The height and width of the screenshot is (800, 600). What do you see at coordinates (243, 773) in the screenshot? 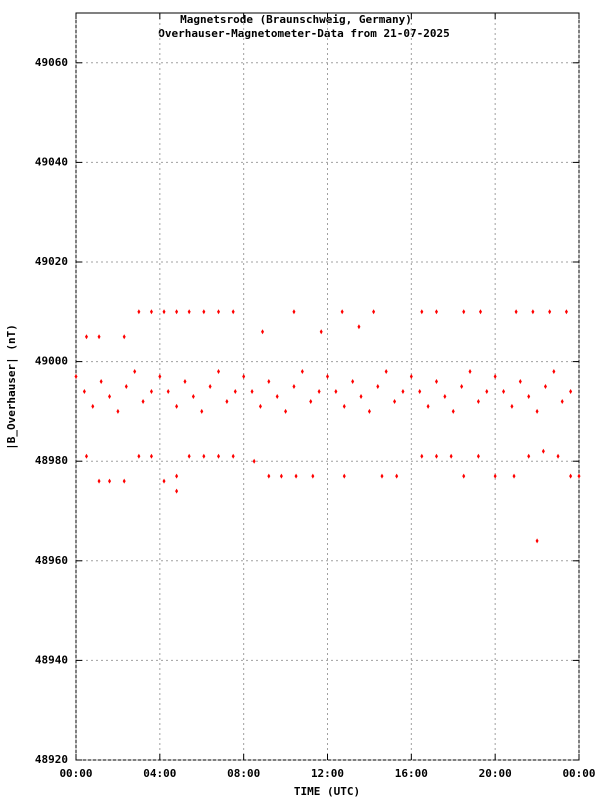
I see `x-tick-label: 08:00` at bounding box center [243, 773].